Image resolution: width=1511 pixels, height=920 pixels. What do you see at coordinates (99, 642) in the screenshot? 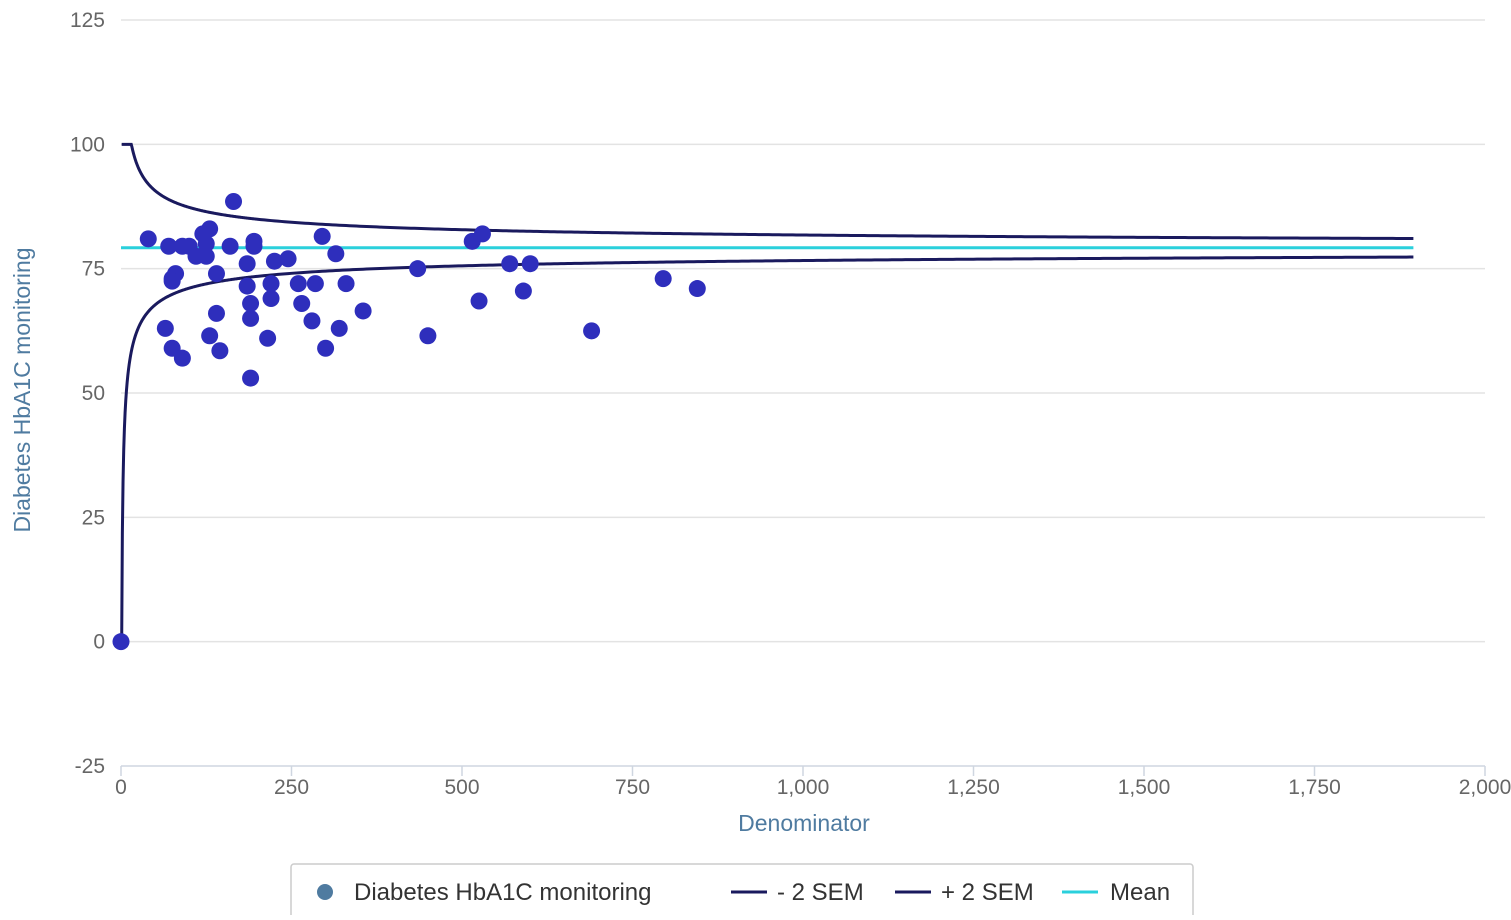
I see `y-tick-label: 0` at bounding box center [99, 642].